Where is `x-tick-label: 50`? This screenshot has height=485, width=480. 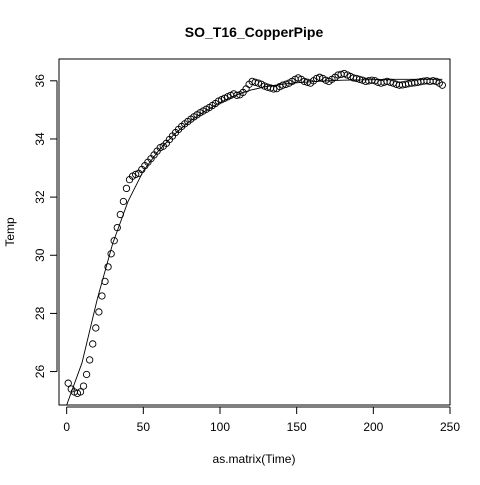
x-tick-label: 50 is located at coordinates (144, 427).